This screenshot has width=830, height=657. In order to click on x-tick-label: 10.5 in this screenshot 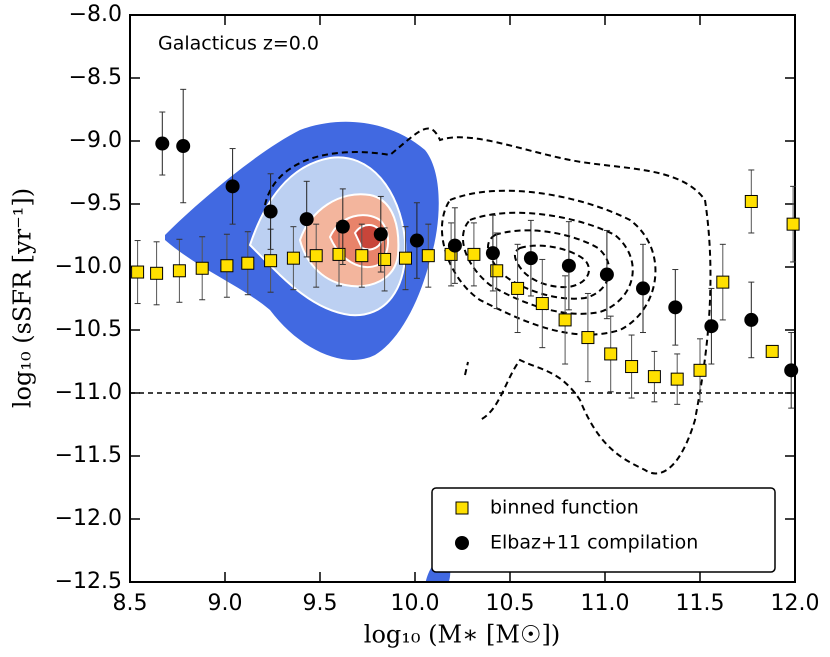, I will do `click(510, 603)`.